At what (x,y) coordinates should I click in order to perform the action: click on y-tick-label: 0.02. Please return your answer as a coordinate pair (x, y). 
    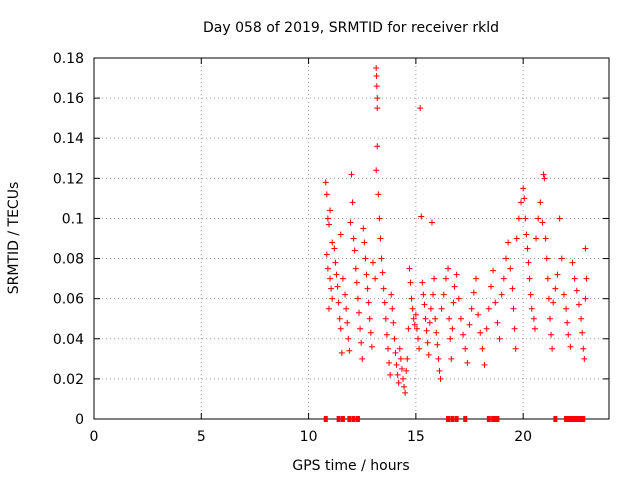
    Looking at the image, I should click on (68, 380).